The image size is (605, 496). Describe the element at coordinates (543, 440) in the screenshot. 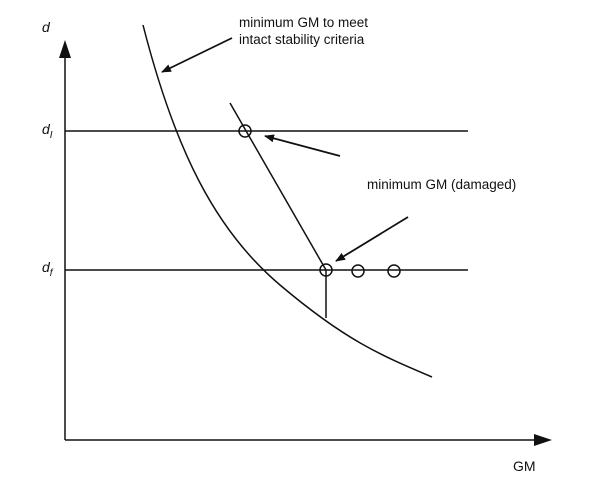

I see `x-axis-arrowhead` at that location.